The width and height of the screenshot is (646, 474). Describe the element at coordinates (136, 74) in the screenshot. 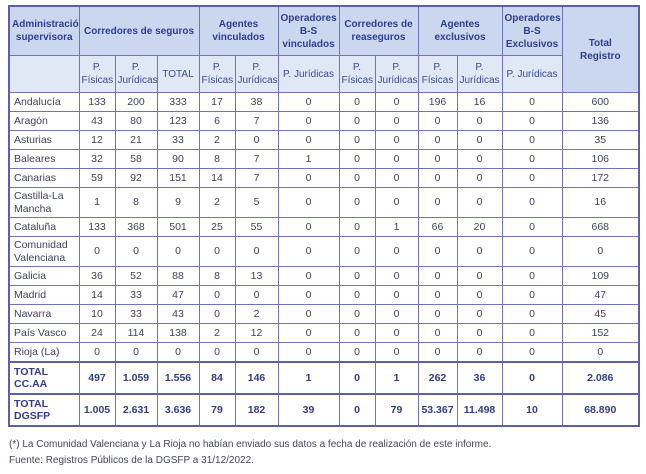

I see `sub-header-corredores-juridicas: P. Jurídicas` at that location.